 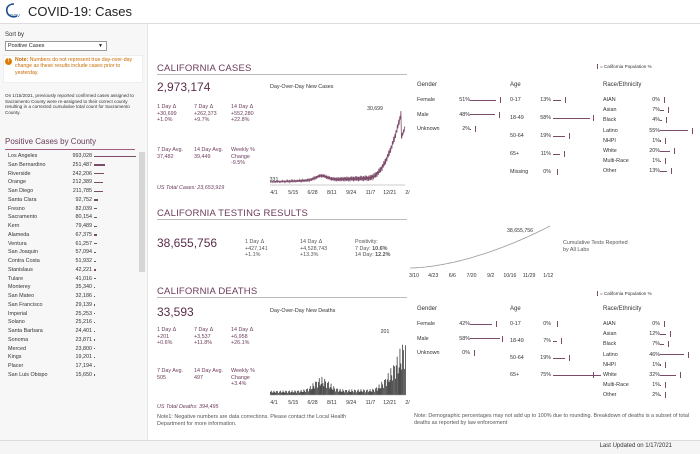 I want to click on demographic-pct: 7%, so click(x=656, y=344).